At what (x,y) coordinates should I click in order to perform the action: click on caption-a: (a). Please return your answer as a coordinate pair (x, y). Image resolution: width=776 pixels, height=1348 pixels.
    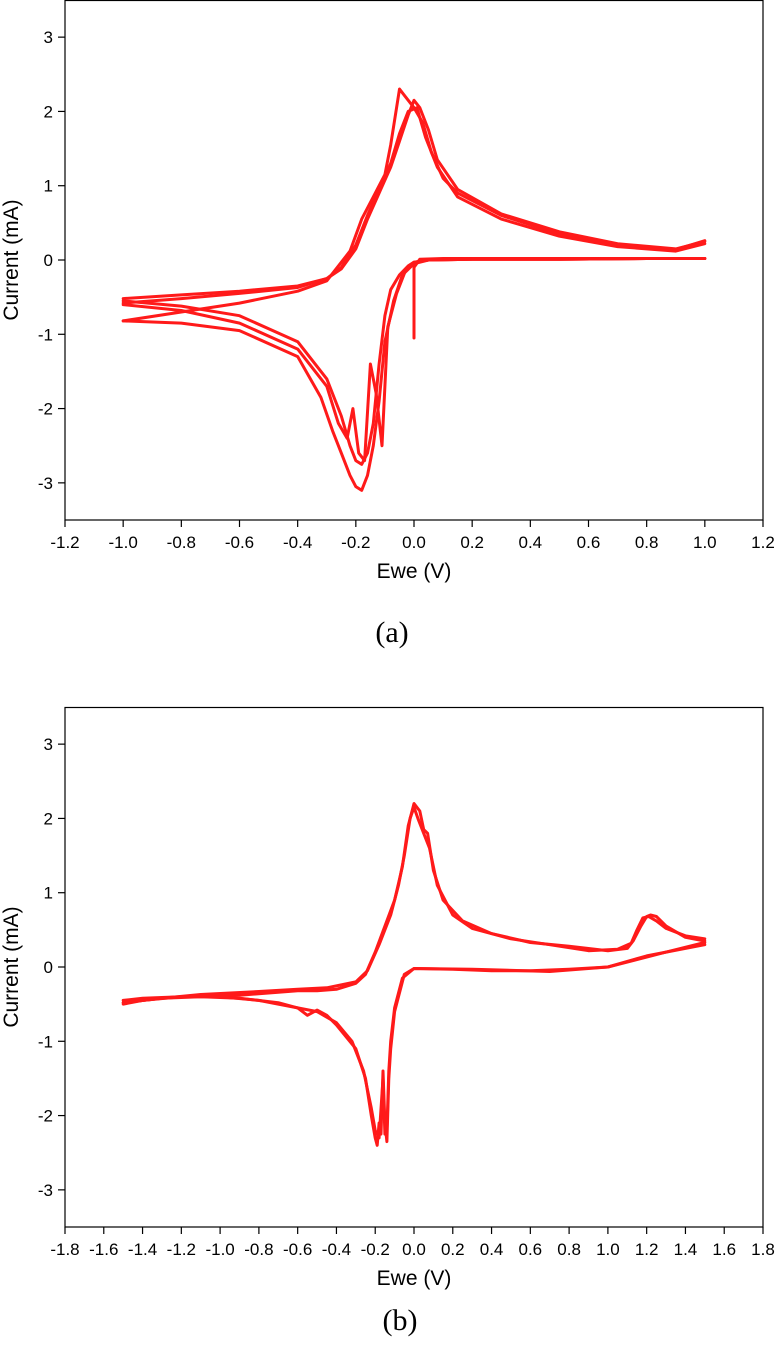
    Looking at the image, I should click on (391, 632).